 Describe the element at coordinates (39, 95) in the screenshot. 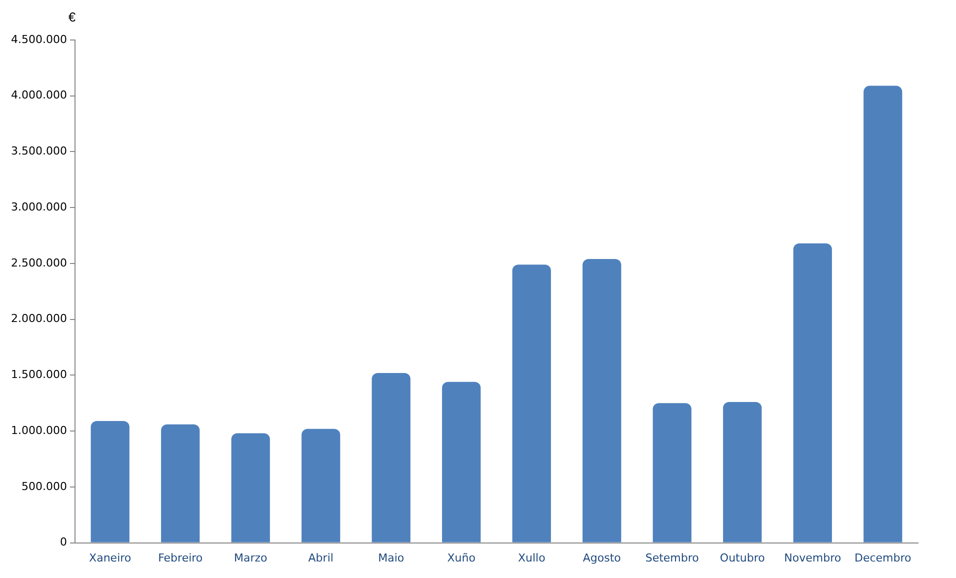

I see `y-tick-label: 4.000.000` at that location.